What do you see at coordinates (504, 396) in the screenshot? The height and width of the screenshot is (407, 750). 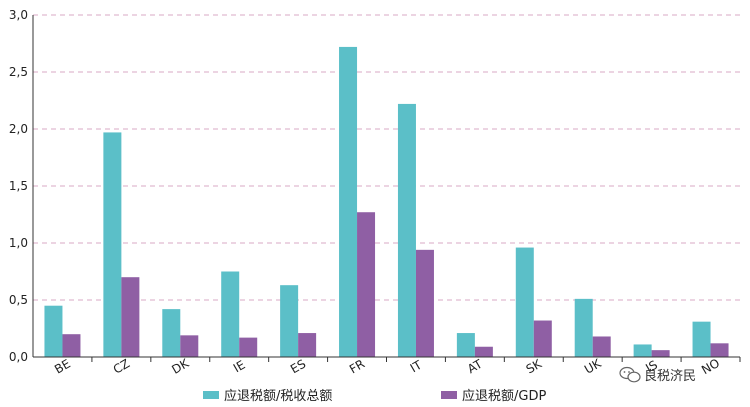 I see `legend-label-series-2: 应退税额/GDP` at bounding box center [504, 396].